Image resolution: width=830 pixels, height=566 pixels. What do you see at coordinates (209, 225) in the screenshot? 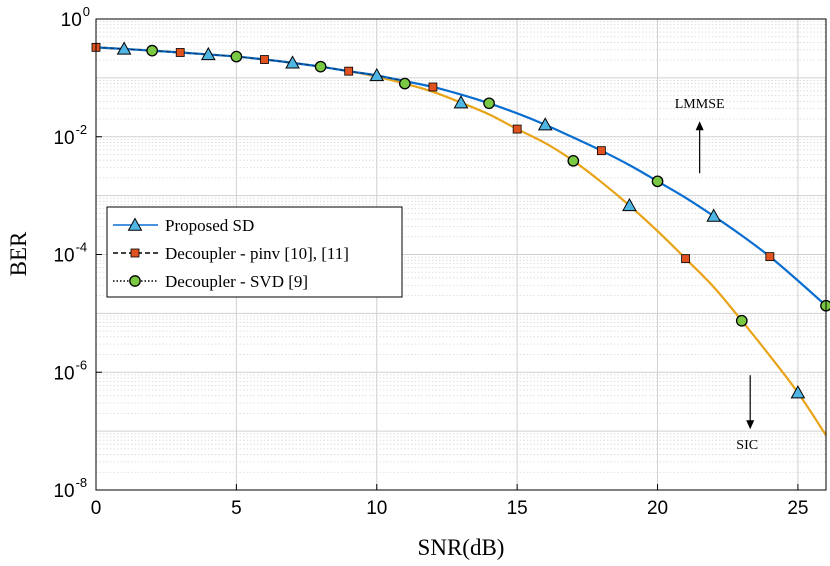
I see `legend-label-proposed-sd: Proposed SD` at bounding box center [209, 225].